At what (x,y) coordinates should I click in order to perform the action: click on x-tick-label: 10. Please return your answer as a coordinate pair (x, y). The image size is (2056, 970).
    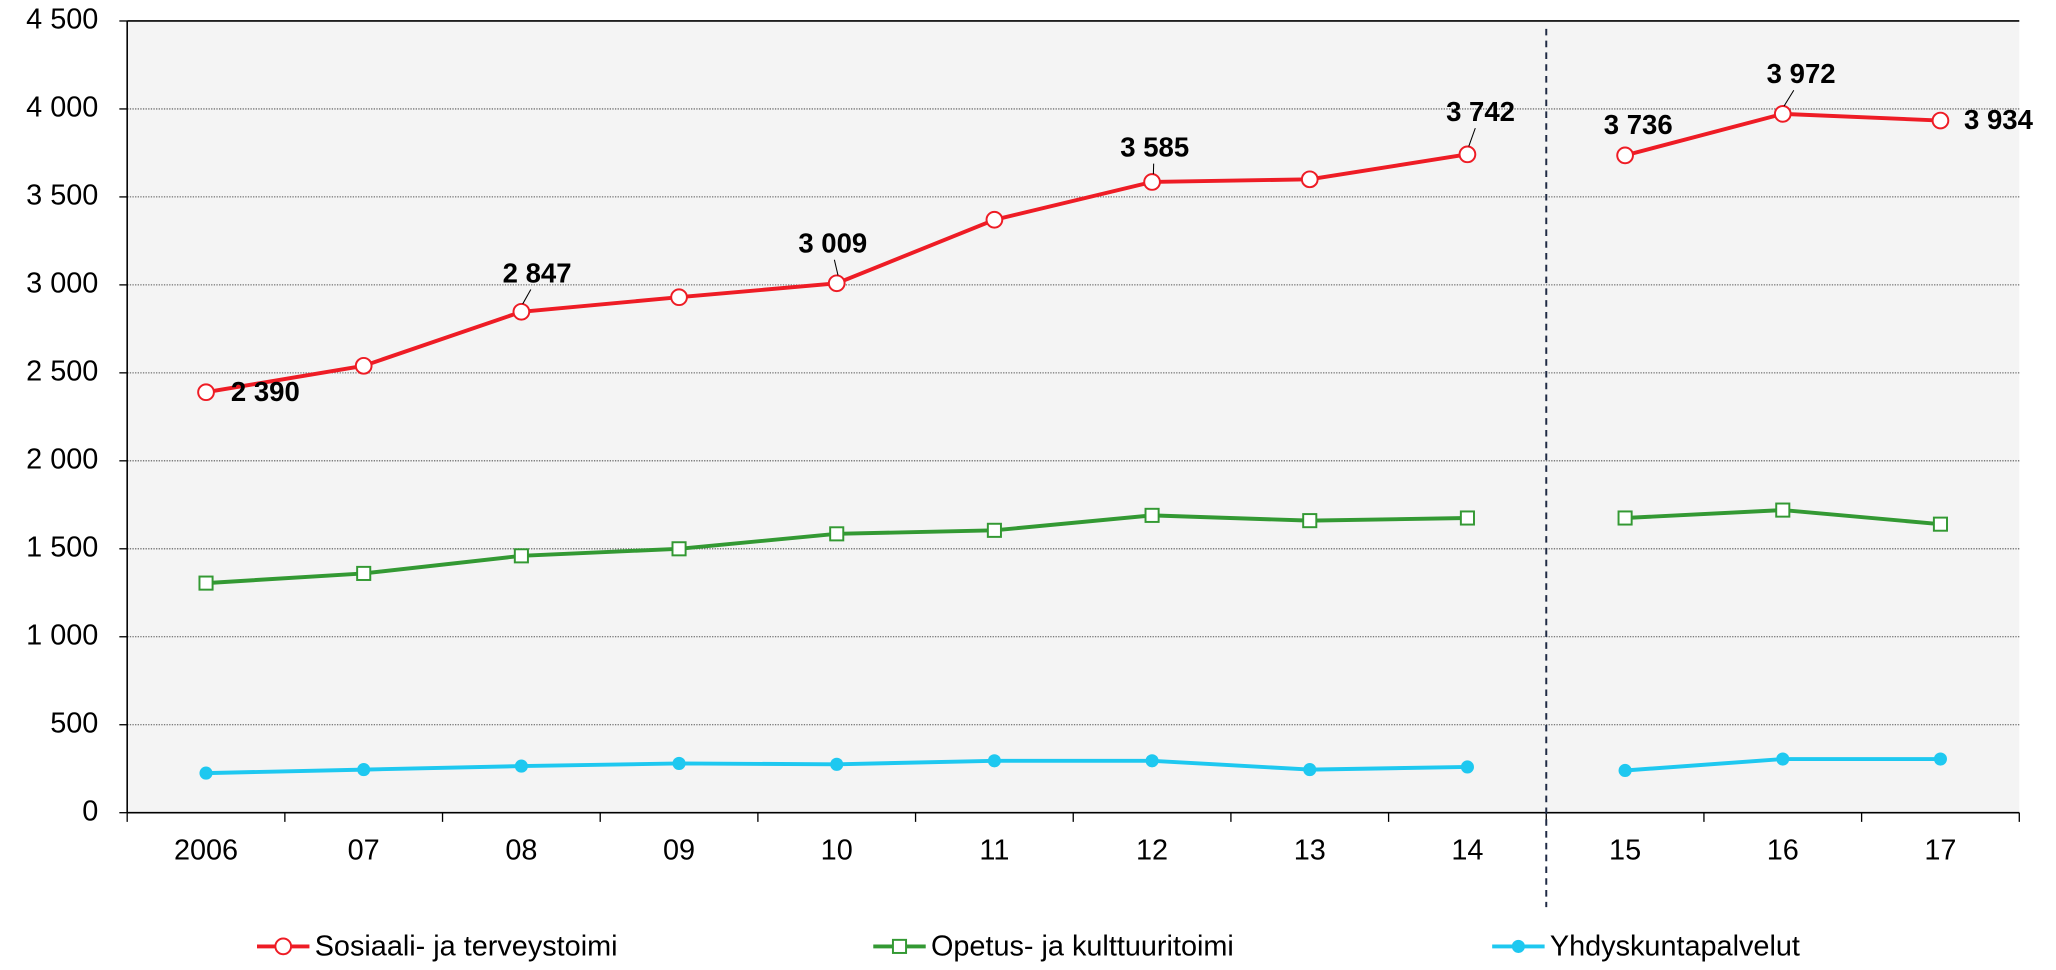
    Looking at the image, I should click on (837, 851).